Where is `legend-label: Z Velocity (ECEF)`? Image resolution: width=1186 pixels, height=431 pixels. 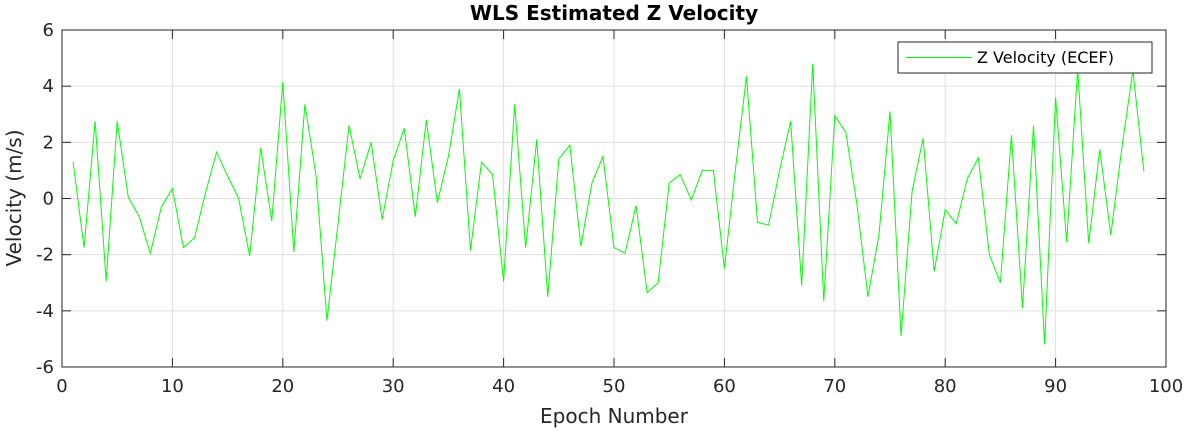 legend-label: Z Velocity (ECEF) is located at coordinates (1045, 57).